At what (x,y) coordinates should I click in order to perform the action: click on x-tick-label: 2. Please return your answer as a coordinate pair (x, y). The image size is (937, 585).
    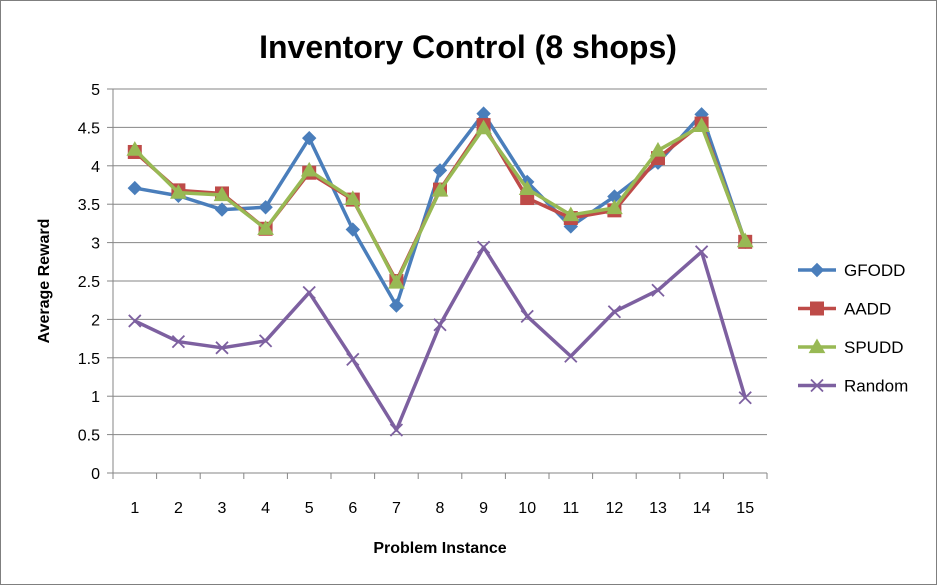
    Looking at the image, I should click on (178, 508).